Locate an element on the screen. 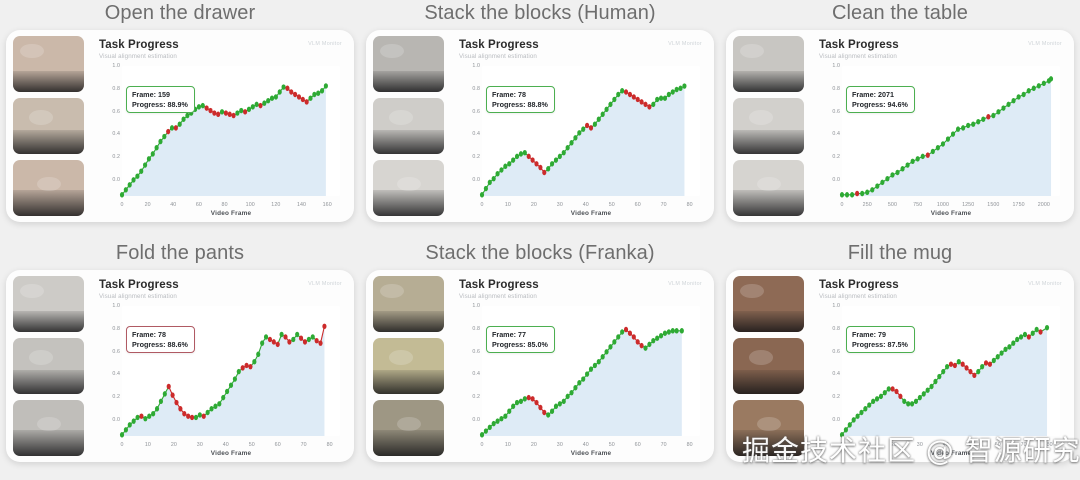 The height and width of the screenshot is (480, 1080). tooltip-frame-label: Frame: 2071 is located at coordinates (873, 94).